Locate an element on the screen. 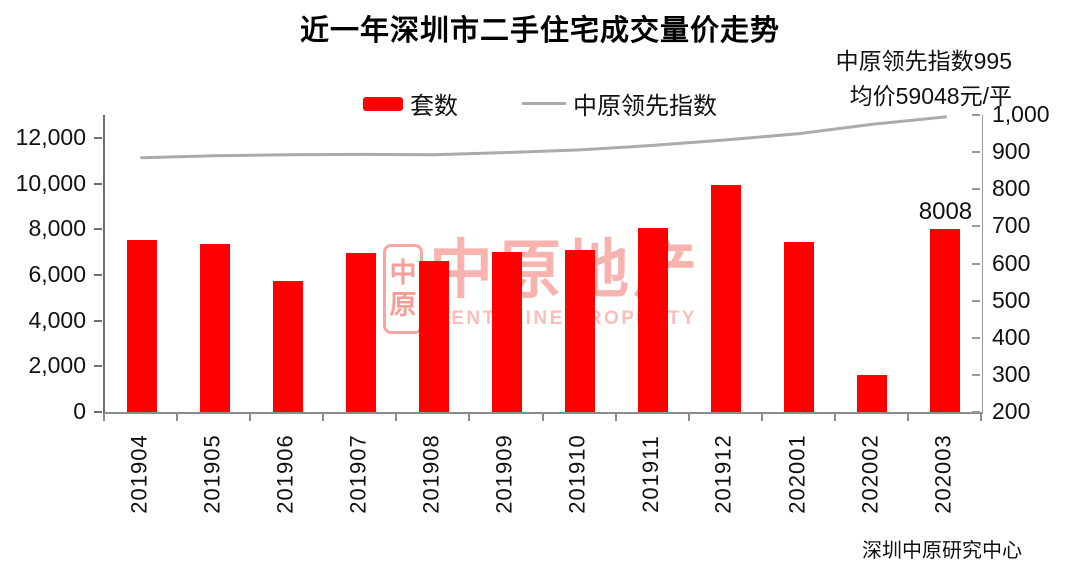 The height and width of the screenshot is (567, 1080). legend-item-units: 套数 is located at coordinates (410, 103).